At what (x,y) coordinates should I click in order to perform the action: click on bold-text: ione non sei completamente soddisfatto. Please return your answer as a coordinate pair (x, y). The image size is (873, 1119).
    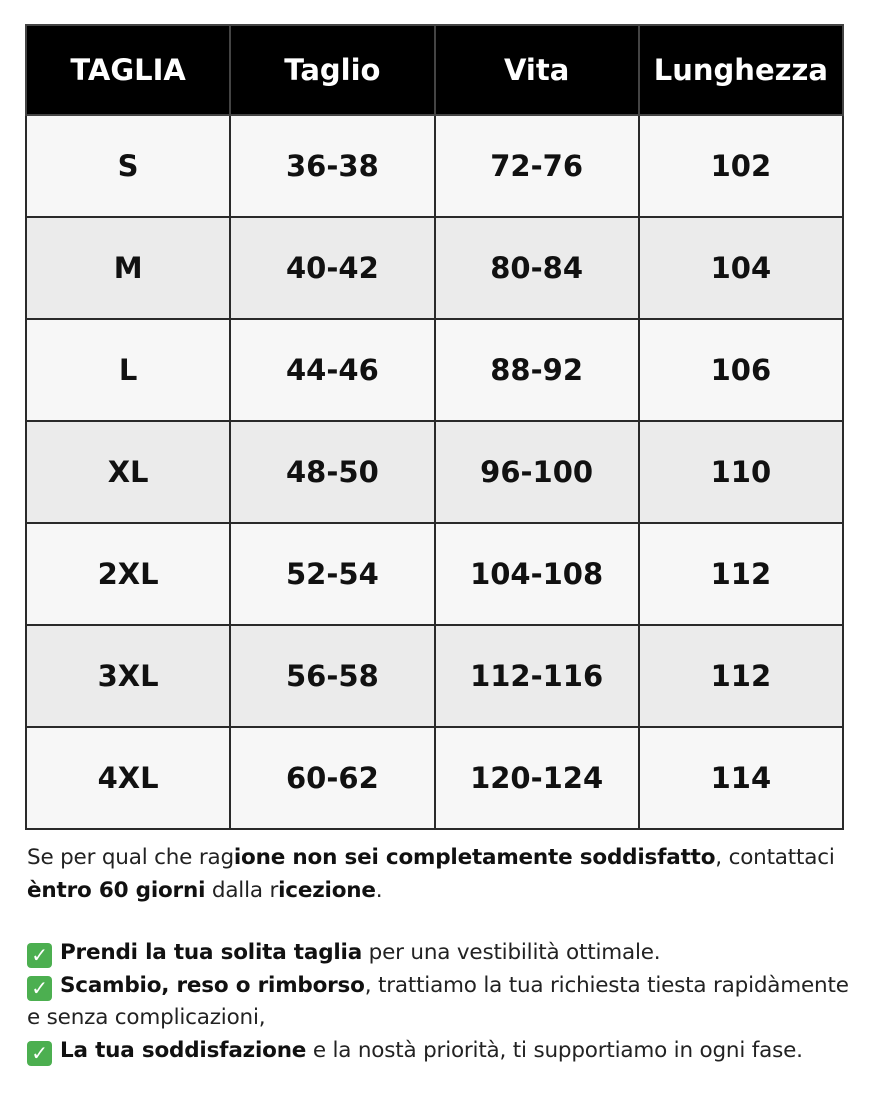
    Looking at the image, I should click on (474, 857).